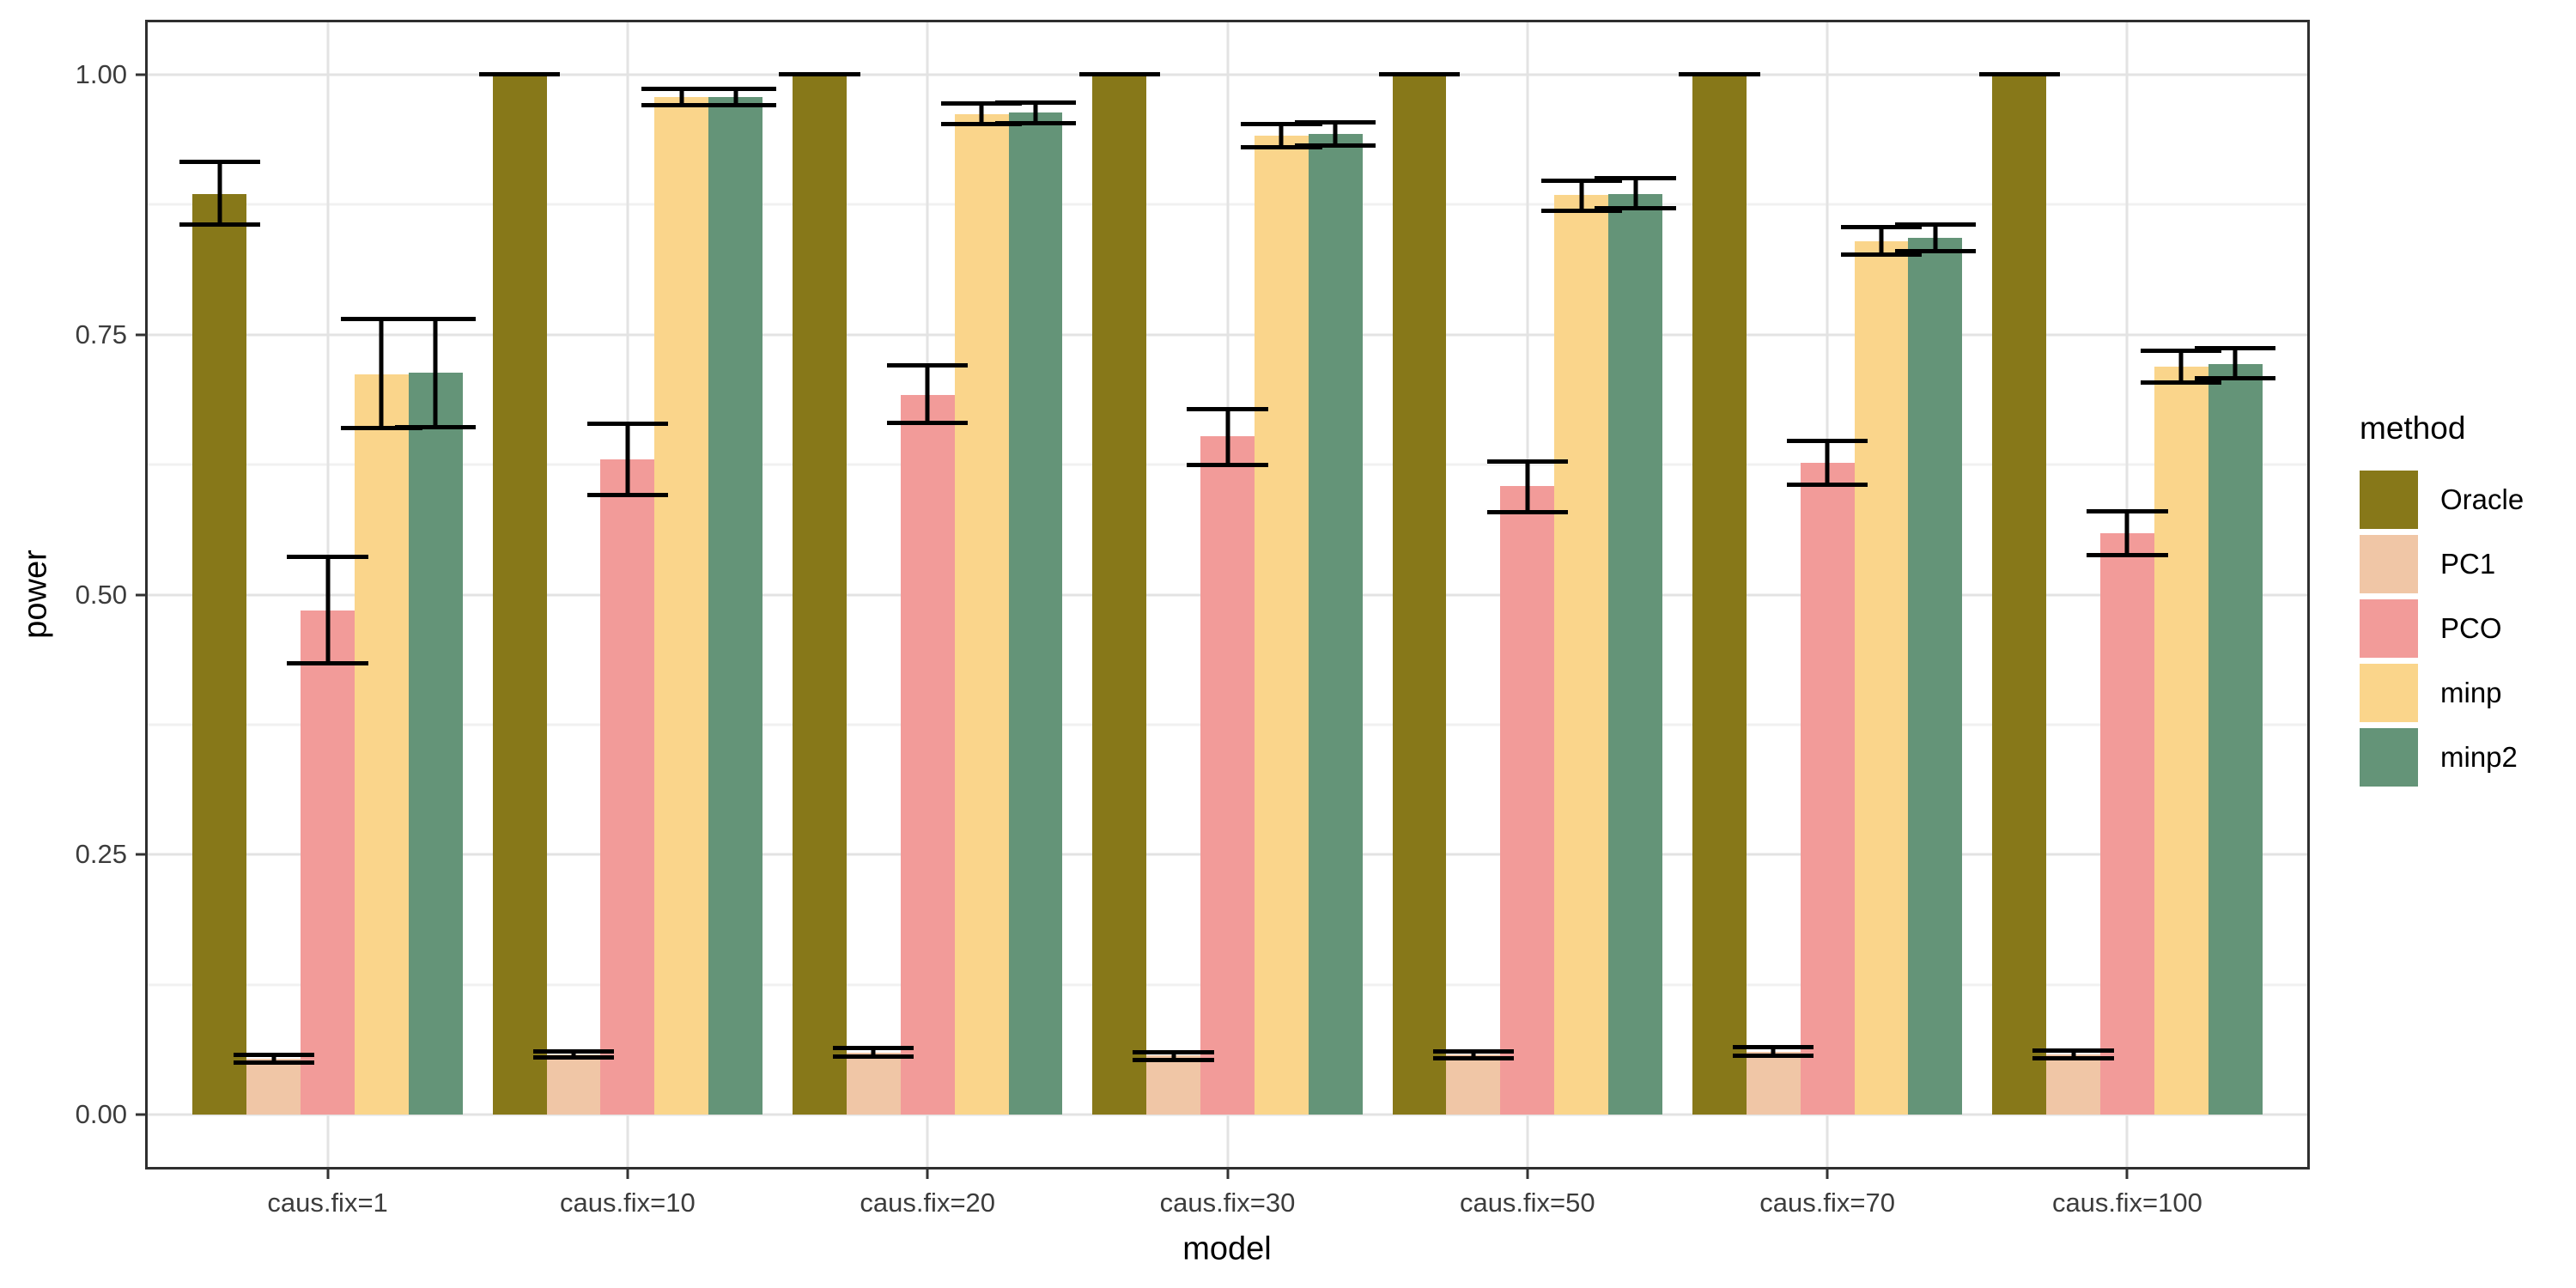 This screenshot has width=2576, height=1288. I want to click on bar-PC1-caus.fix=10, so click(574, 1085).